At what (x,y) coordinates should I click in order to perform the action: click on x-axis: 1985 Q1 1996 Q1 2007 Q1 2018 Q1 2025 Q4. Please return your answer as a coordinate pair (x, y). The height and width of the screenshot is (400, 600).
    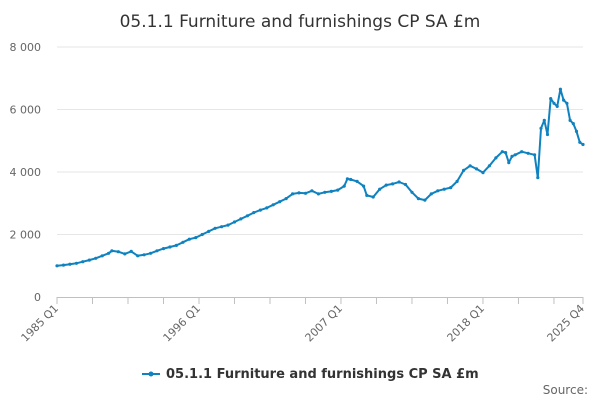
    Looking at the image, I should click on (303, 321).